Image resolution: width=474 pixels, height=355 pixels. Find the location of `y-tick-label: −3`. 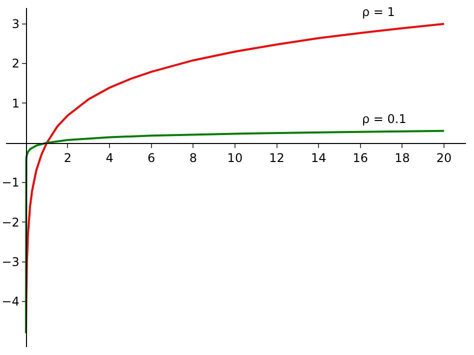

y-tick-label: −3 is located at coordinates (11, 261).